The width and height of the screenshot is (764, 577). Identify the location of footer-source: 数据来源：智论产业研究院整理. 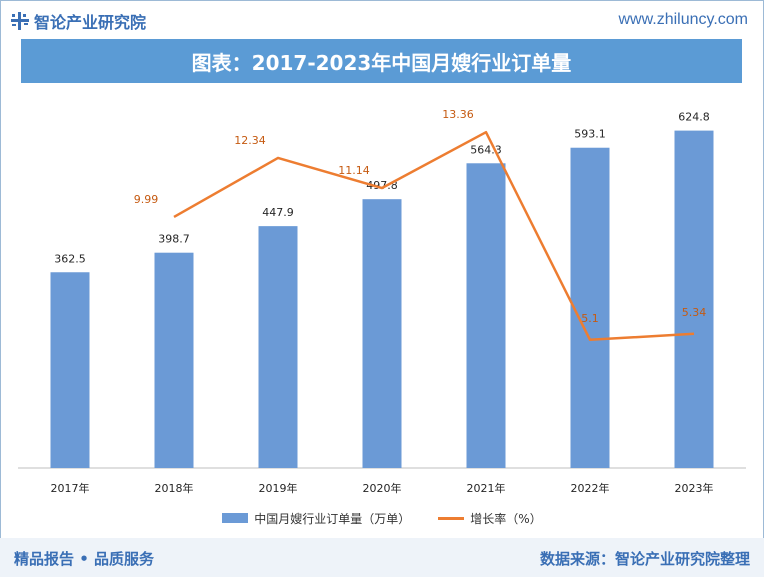
(644, 559).